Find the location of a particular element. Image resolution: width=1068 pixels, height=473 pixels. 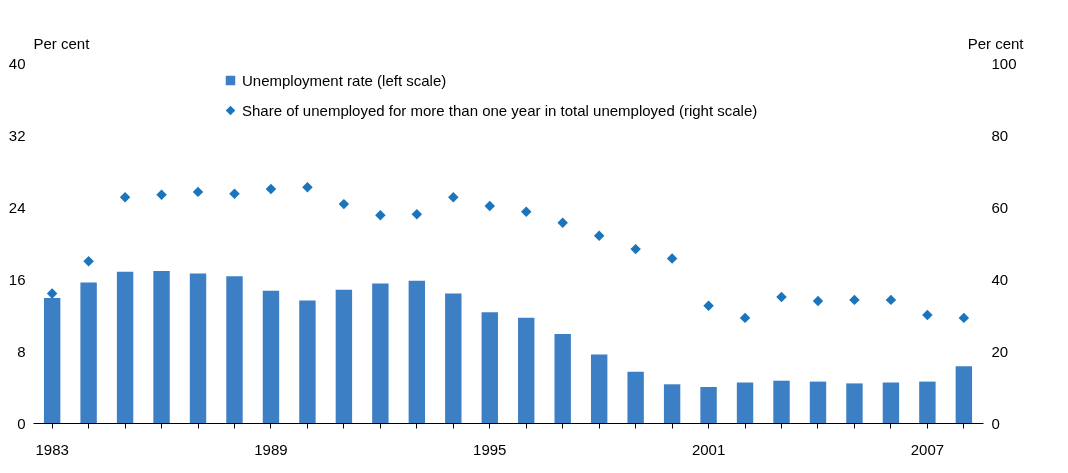

y-tick-label: 8 is located at coordinates (21, 351).